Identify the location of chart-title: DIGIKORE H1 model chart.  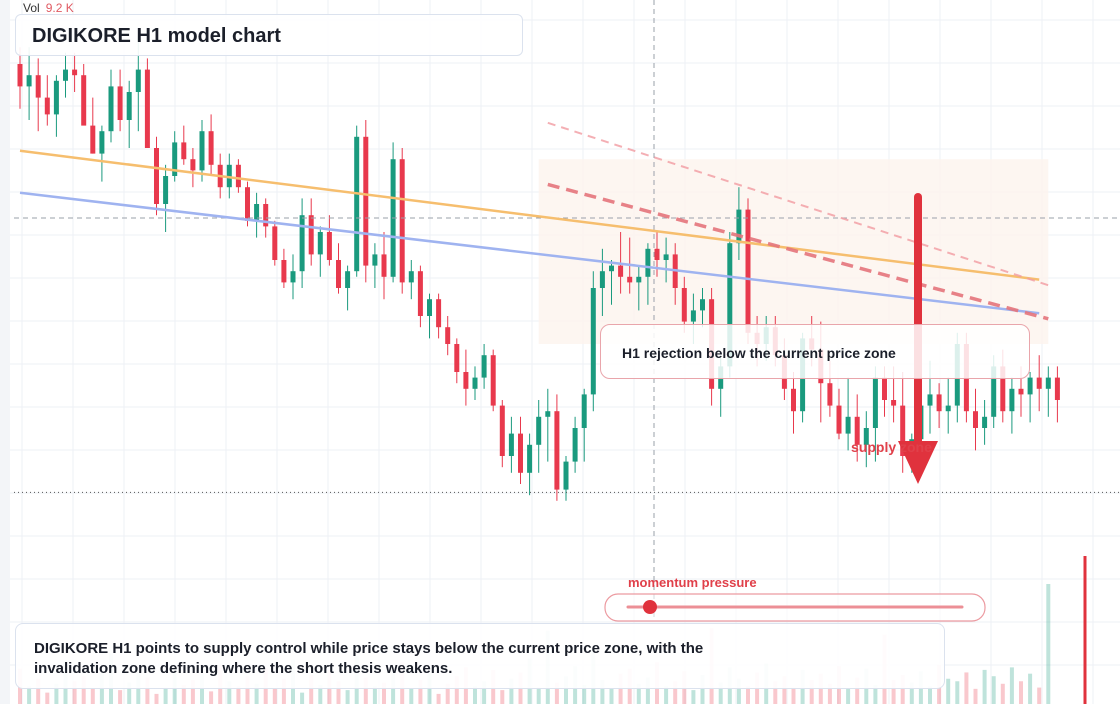
(156, 36).